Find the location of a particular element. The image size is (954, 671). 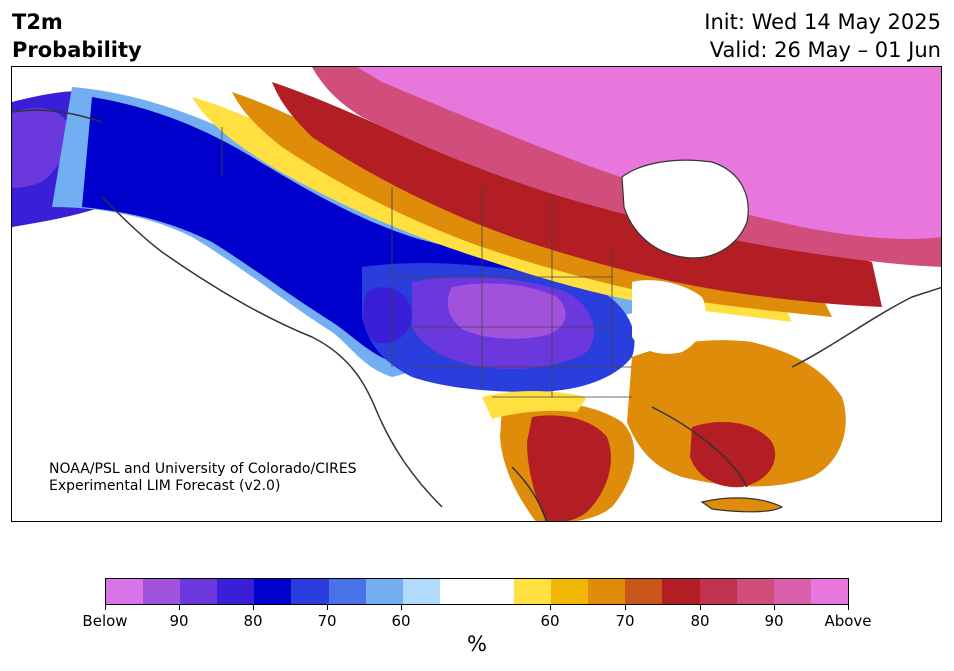

great-lakes-neutral is located at coordinates (669, 317).